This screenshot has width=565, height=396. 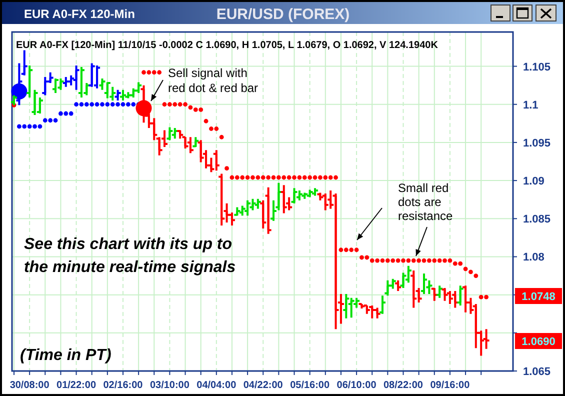 What do you see at coordinates (537, 143) in the screenshot?
I see `y-tick-label: 1.095` at bounding box center [537, 143].